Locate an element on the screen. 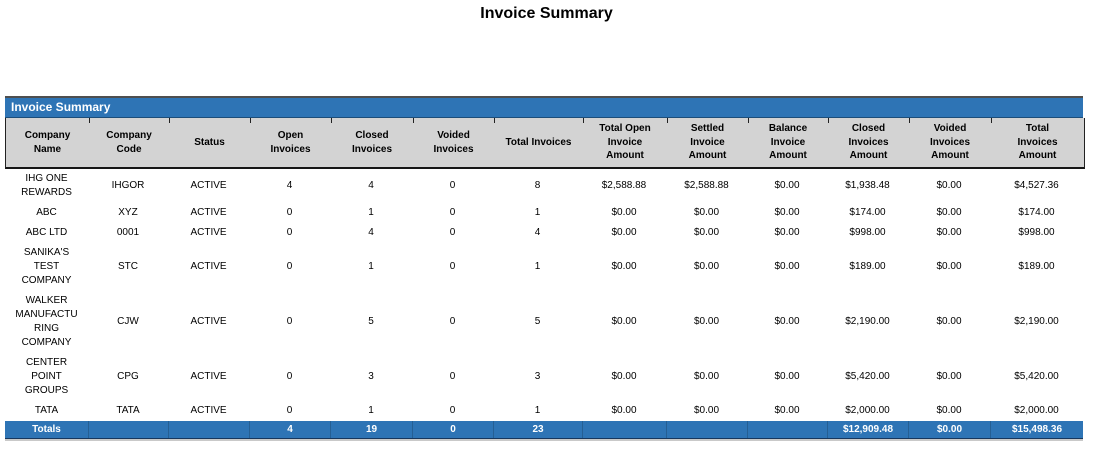  column-header-status: Status is located at coordinates (209, 142).